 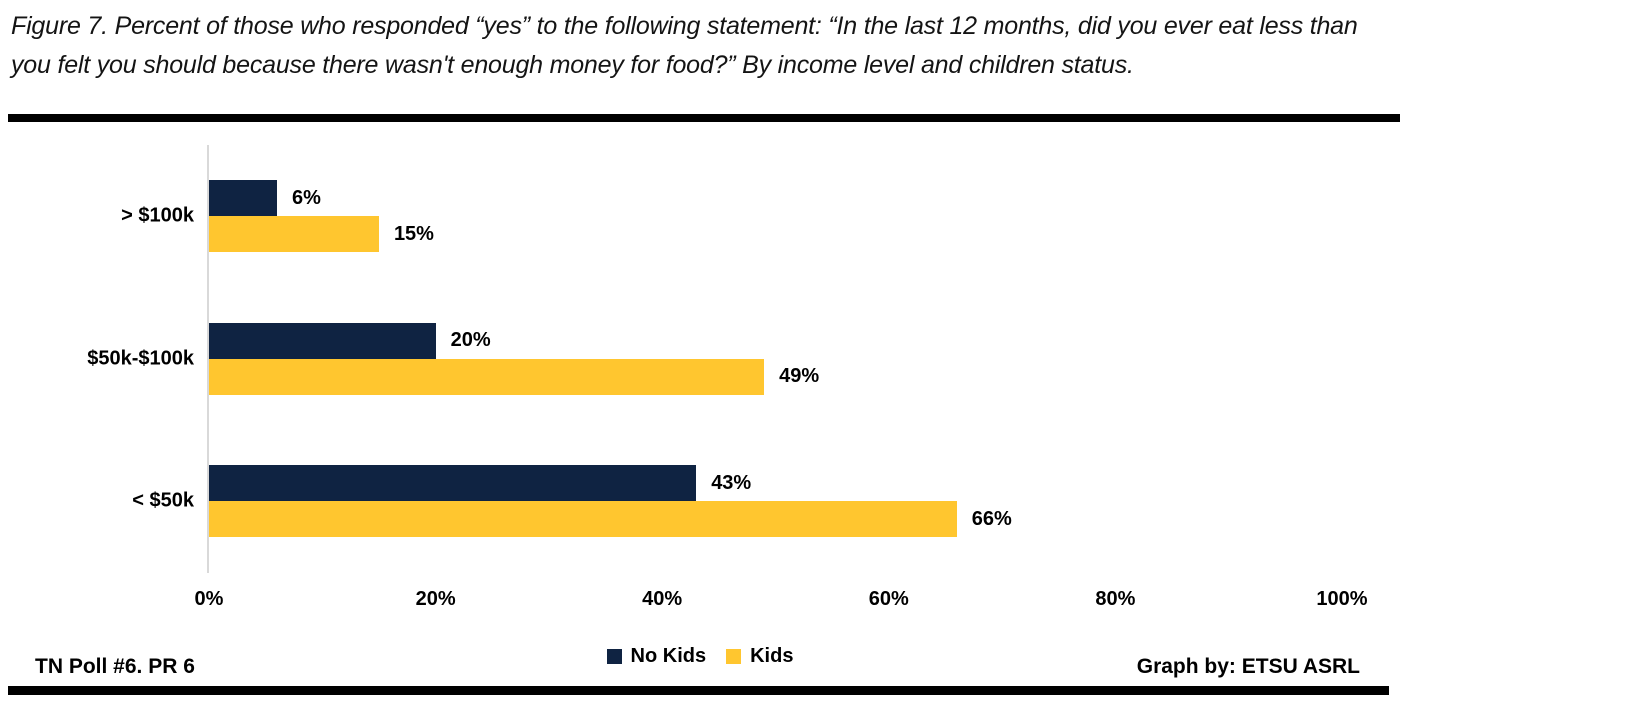 I want to click on top-rule, so click(x=704, y=118).